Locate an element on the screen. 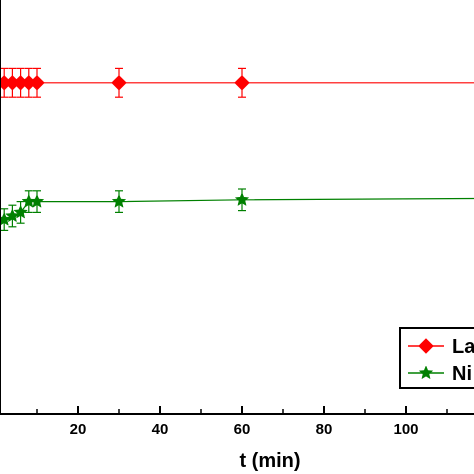  tick-layer: 20 40 60 80 100 is located at coordinates (242, 422).